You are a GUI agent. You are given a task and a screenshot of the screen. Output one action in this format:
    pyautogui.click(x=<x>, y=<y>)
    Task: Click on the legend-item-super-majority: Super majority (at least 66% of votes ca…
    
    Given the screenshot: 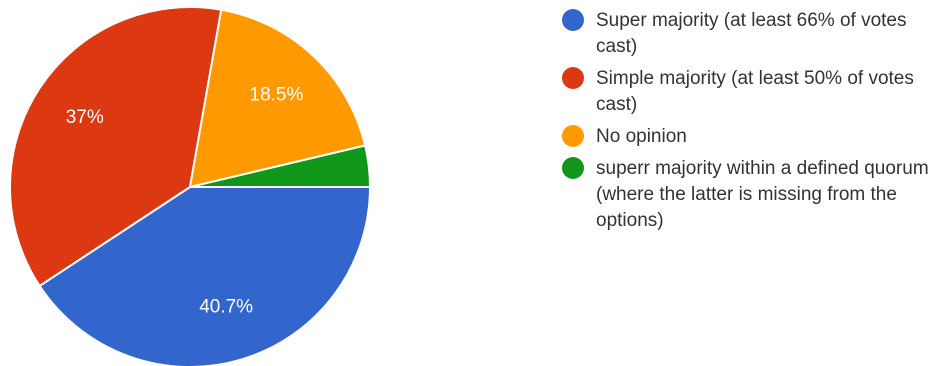 What is the action you would take?
    pyautogui.click(x=751, y=34)
    